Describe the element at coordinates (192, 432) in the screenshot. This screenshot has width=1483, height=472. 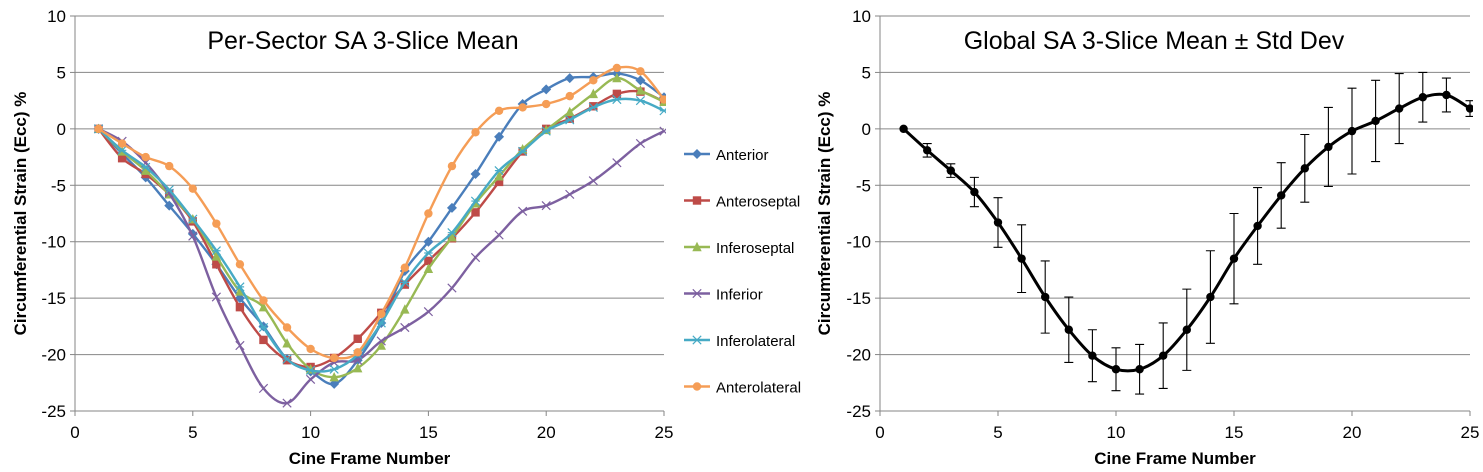
I see `x-tick-label: 5` at that location.